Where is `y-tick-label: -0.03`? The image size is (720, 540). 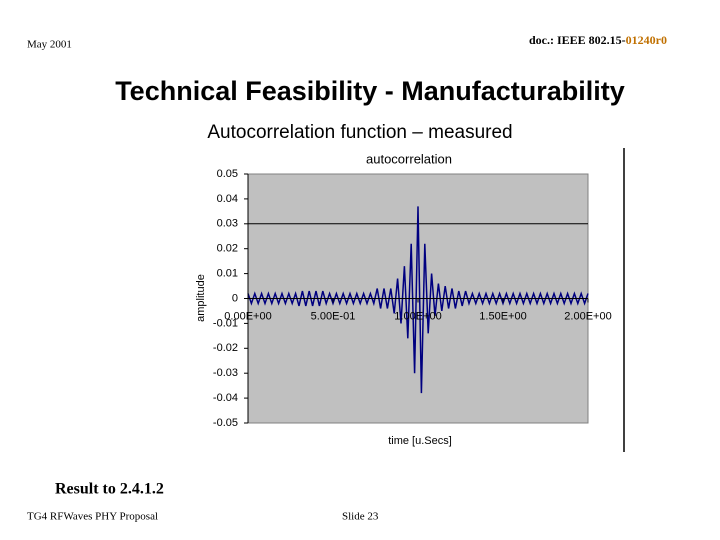
y-tick-label: -0.03 is located at coordinates (225, 373).